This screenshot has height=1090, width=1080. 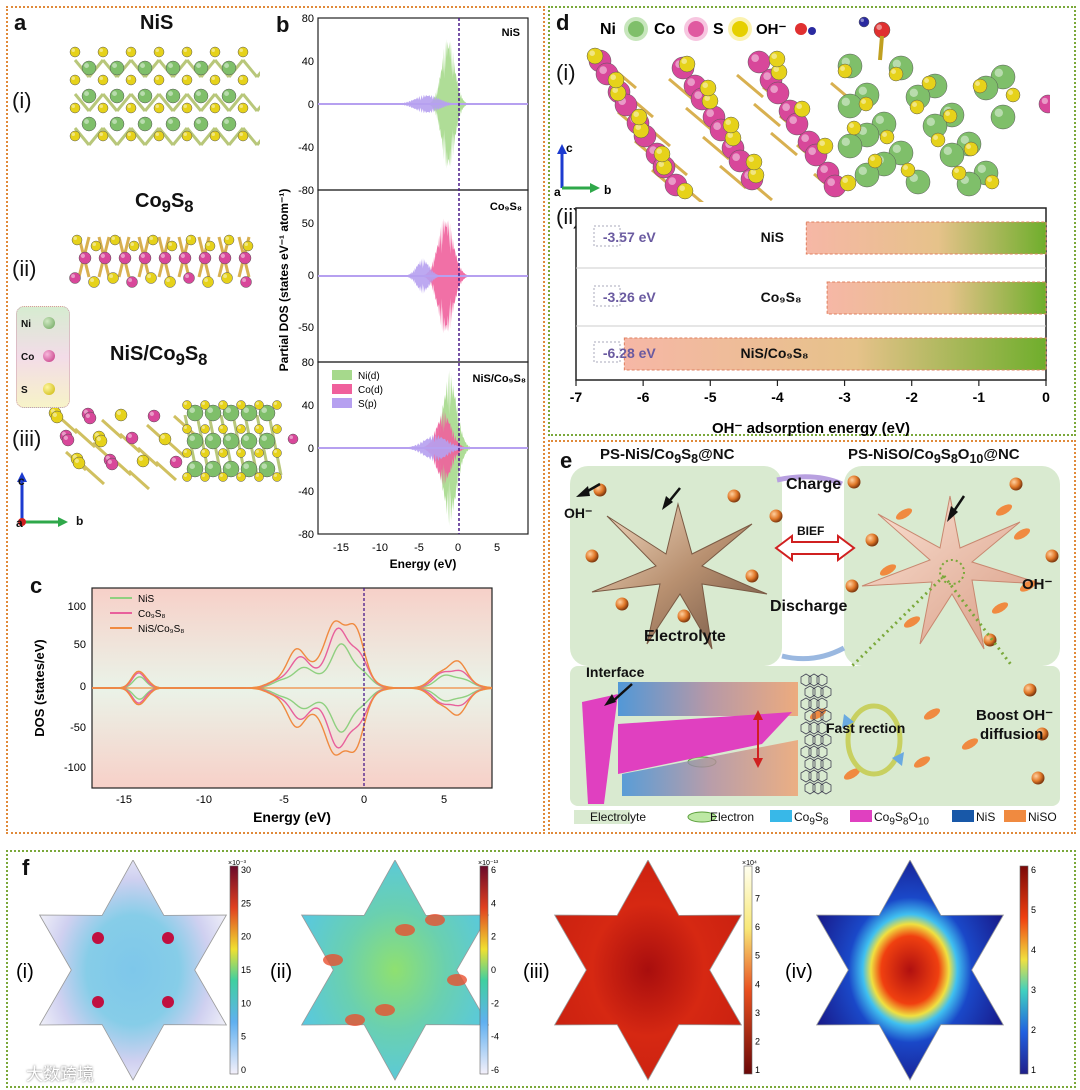 I want to click on d-co-atom, so click(x=778, y=93).